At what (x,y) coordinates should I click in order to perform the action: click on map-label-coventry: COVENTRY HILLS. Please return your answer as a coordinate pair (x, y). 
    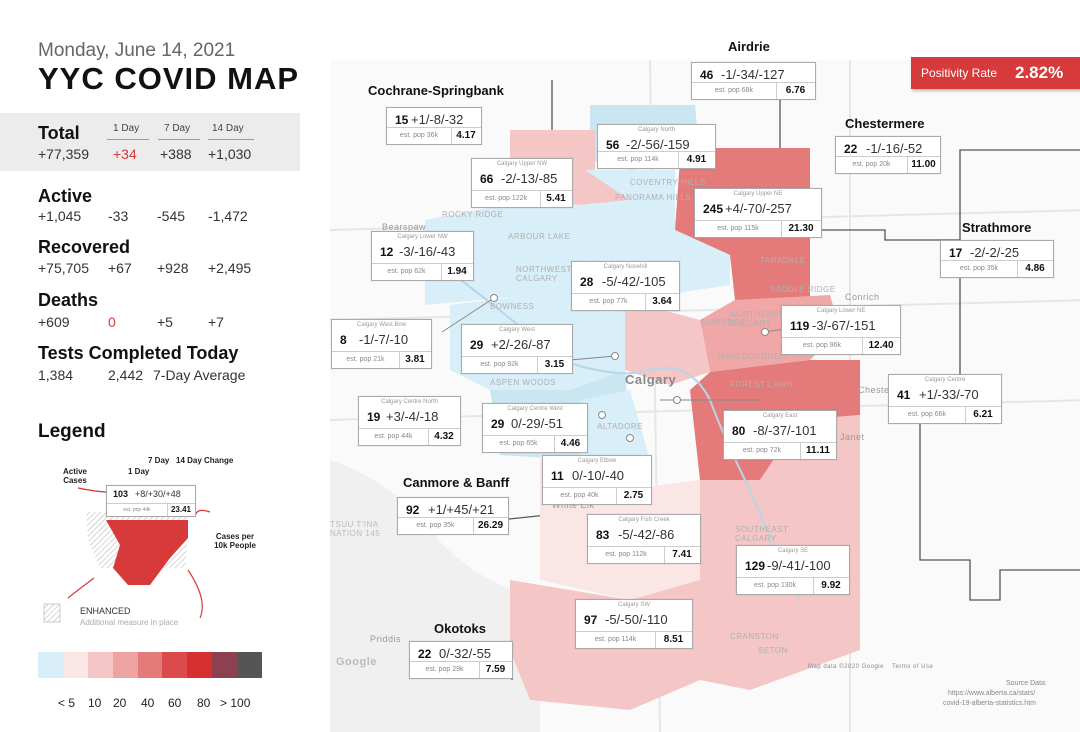
    Looking at the image, I should click on (668, 182).